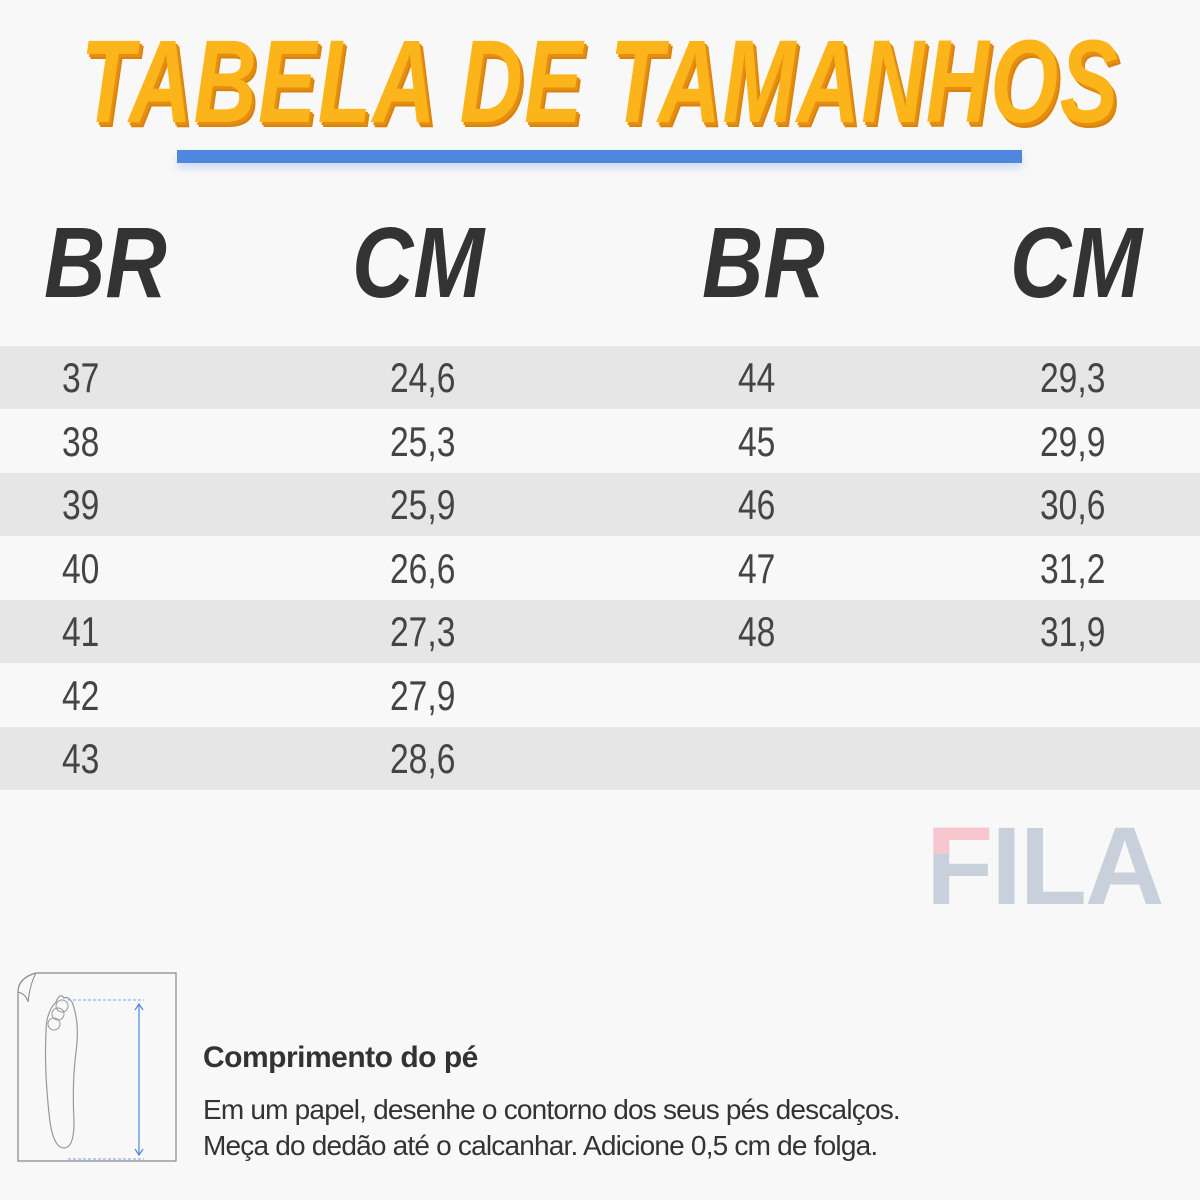 This screenshot has height=1200, width=1200. What do you see at coordinates (423, 568) in the screenshot?
I see `cell-cm1: 26,6` at bounding box center [423, 568].